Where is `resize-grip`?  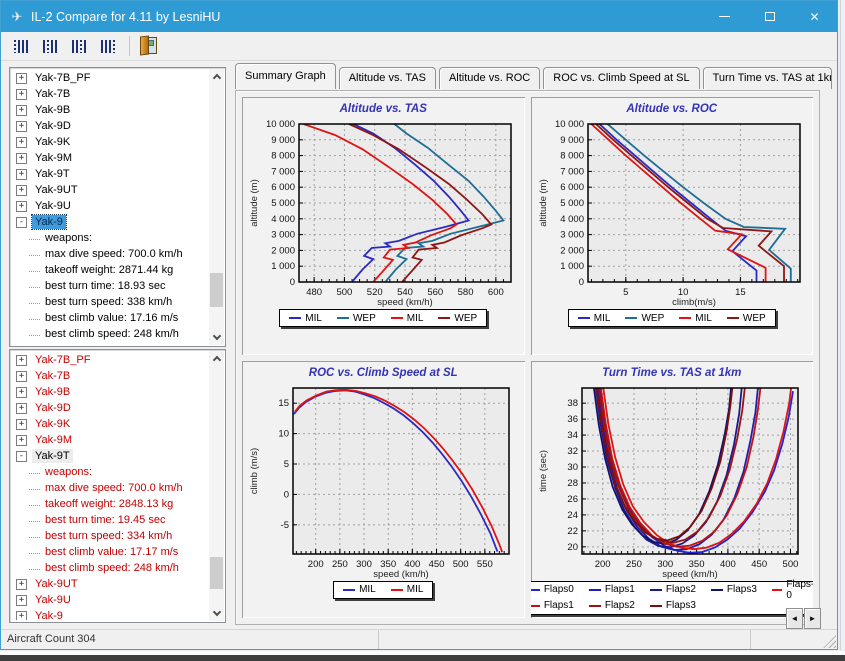 resize-grip is located at coordinates (829, 641).